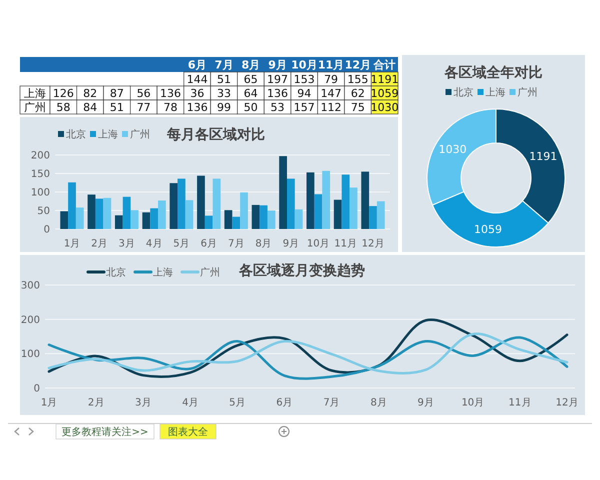 Image resolution: width=600 pixels, height=480 pixels. Describe the element at coordinates (116, 272) in the screenshot. I see `legend-label: 北京` at that location.